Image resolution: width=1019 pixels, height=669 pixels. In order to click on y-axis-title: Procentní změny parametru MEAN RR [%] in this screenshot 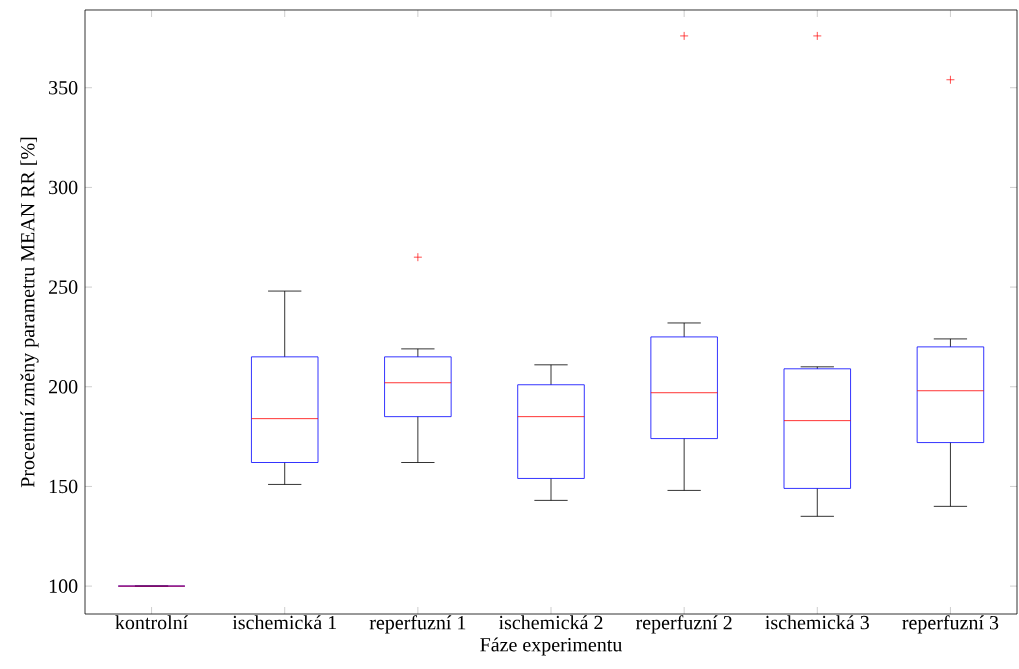, I will do `click(29, 312)`.